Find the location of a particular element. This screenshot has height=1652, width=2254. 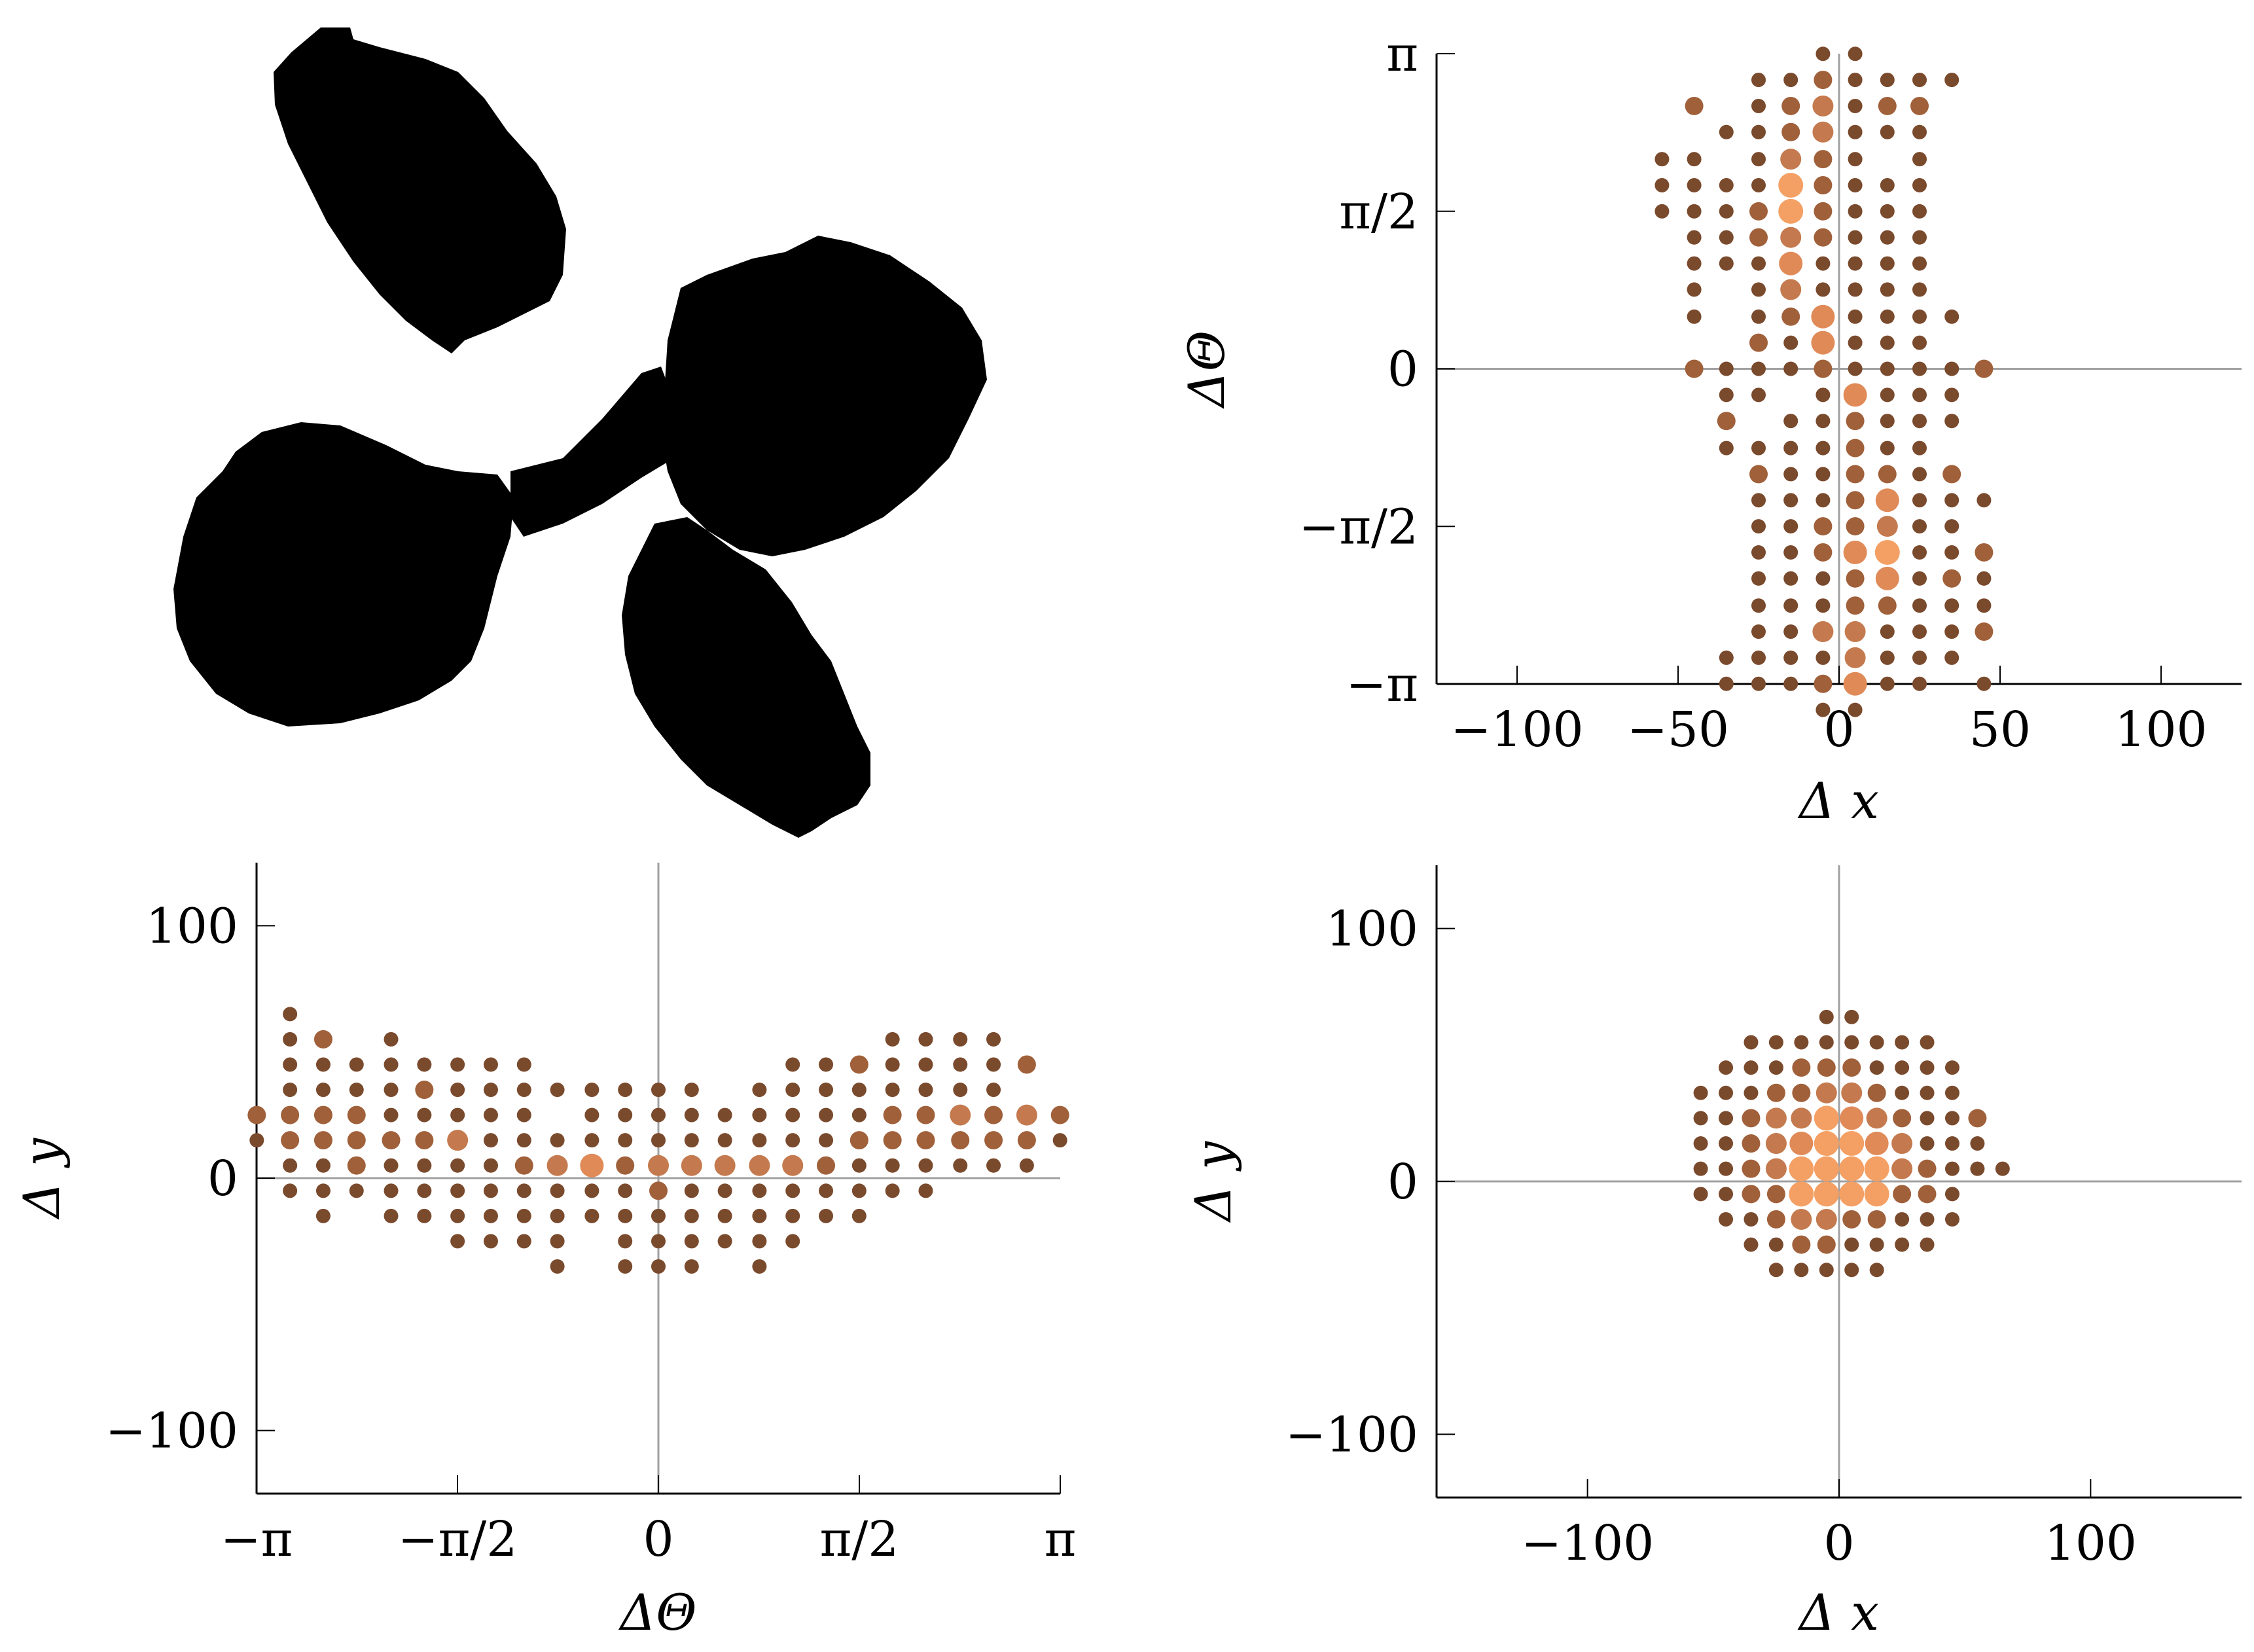

x-tick-label: 100 is located at coordinates (2161, 730).